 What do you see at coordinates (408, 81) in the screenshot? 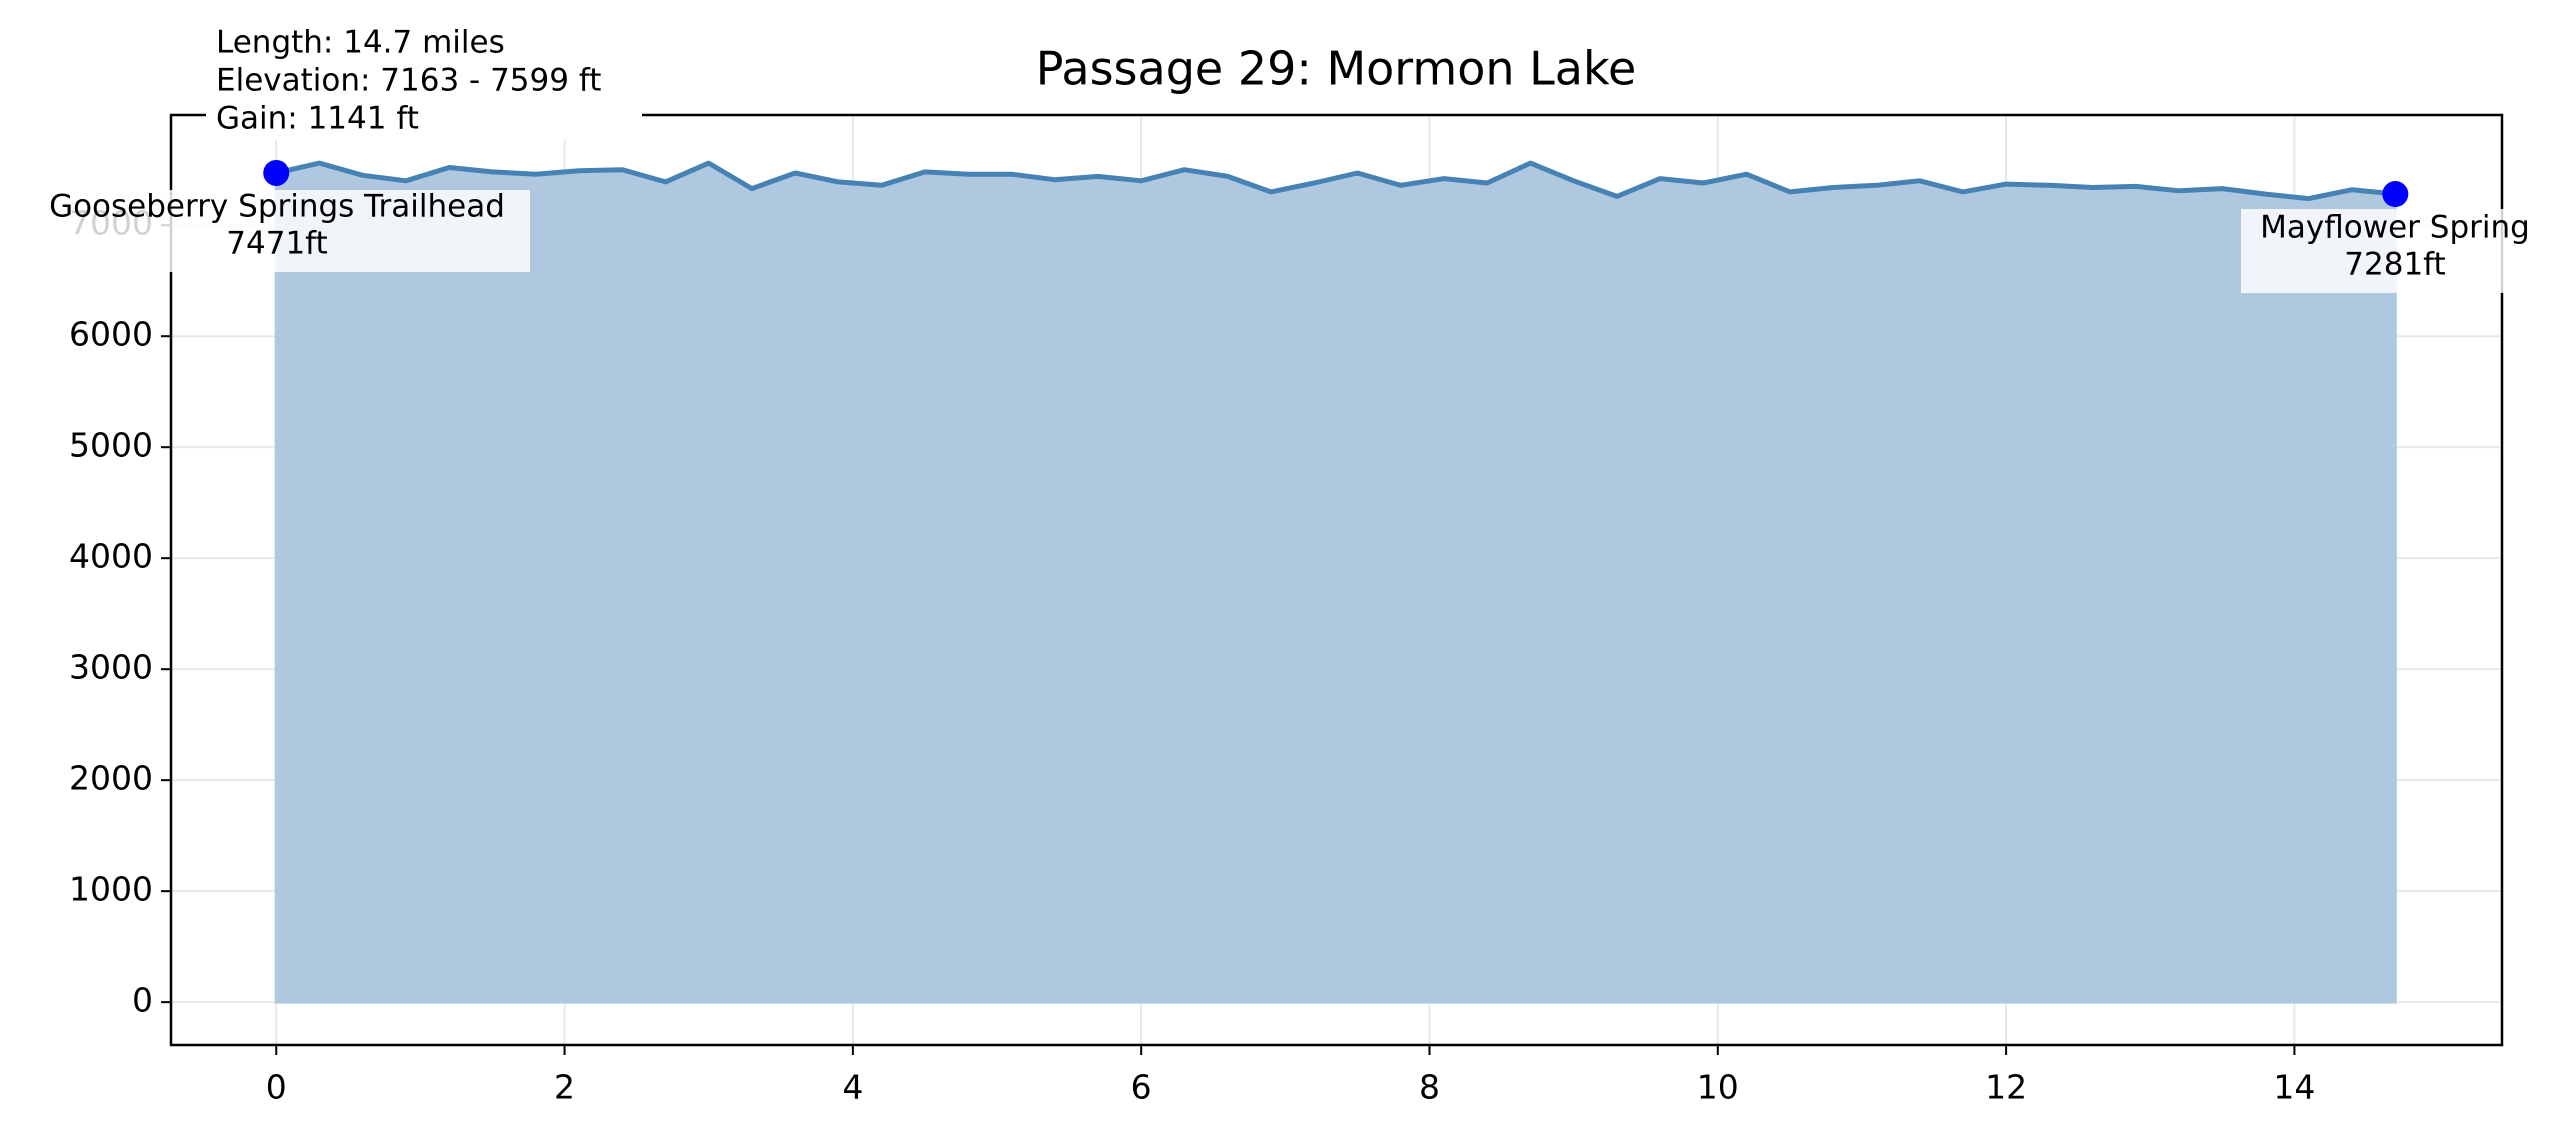
I see `info-line: Elevation: 7163 - 7599 ft` at bounding box center [408, 81].